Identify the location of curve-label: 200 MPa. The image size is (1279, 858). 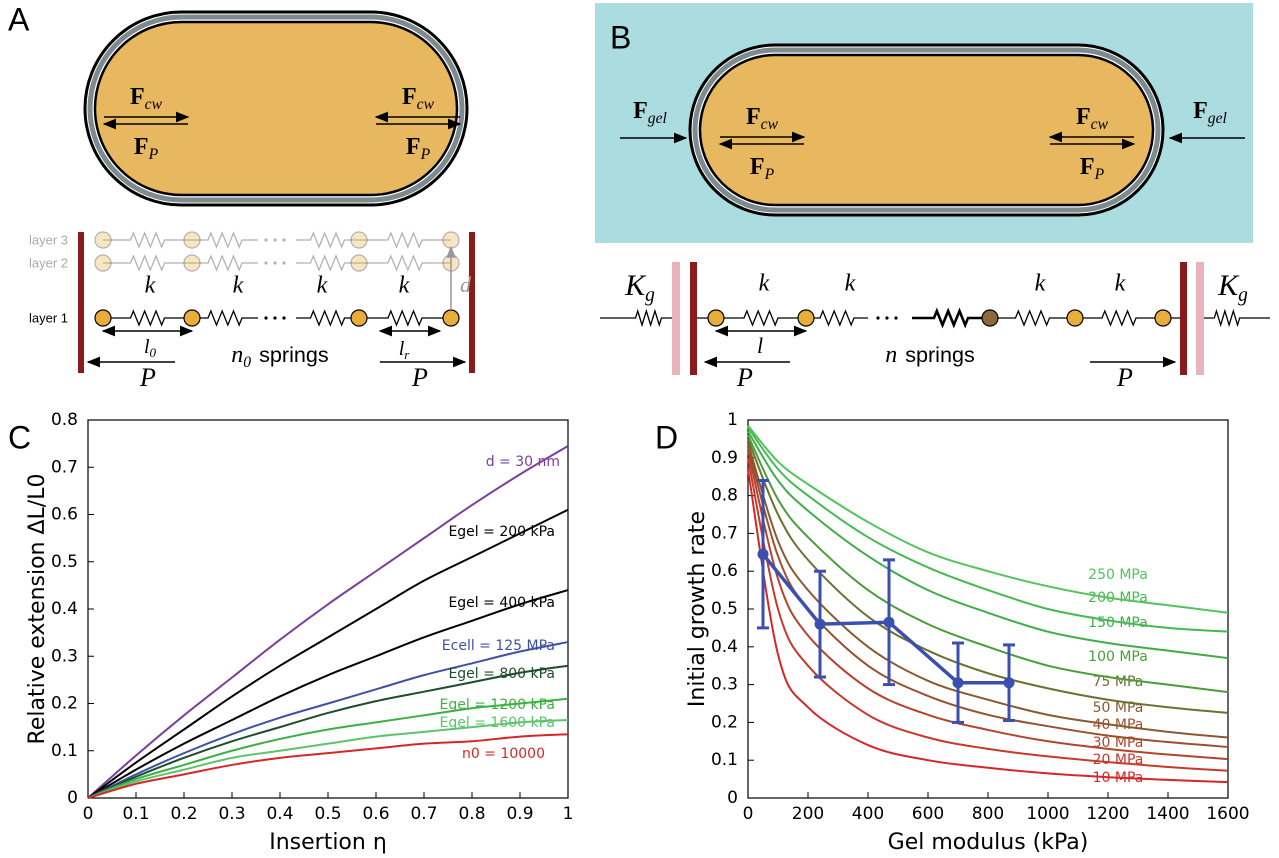
(1118, 598).